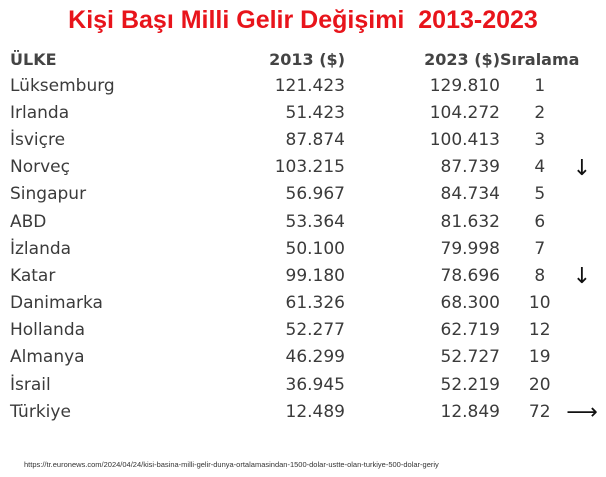 The height and width of the screenshot is (477, 606). What do you see at coordinates (470, 248) in the screenshot?
I see `cell-2023: 79.998` at bounding box center [470, 248].